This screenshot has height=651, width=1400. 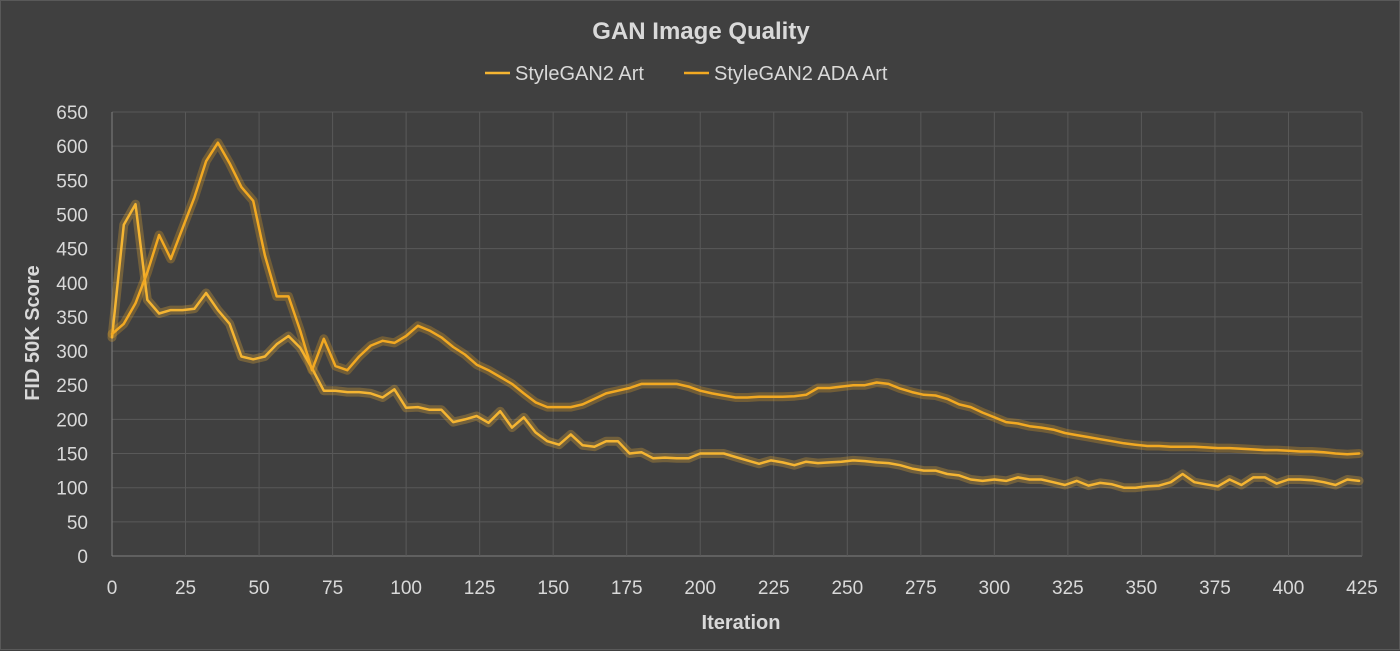 What do you see at coordinates (72, 250) in the screenshot?
I see `y-tick-label: 450` at bounding box center [72, 250].